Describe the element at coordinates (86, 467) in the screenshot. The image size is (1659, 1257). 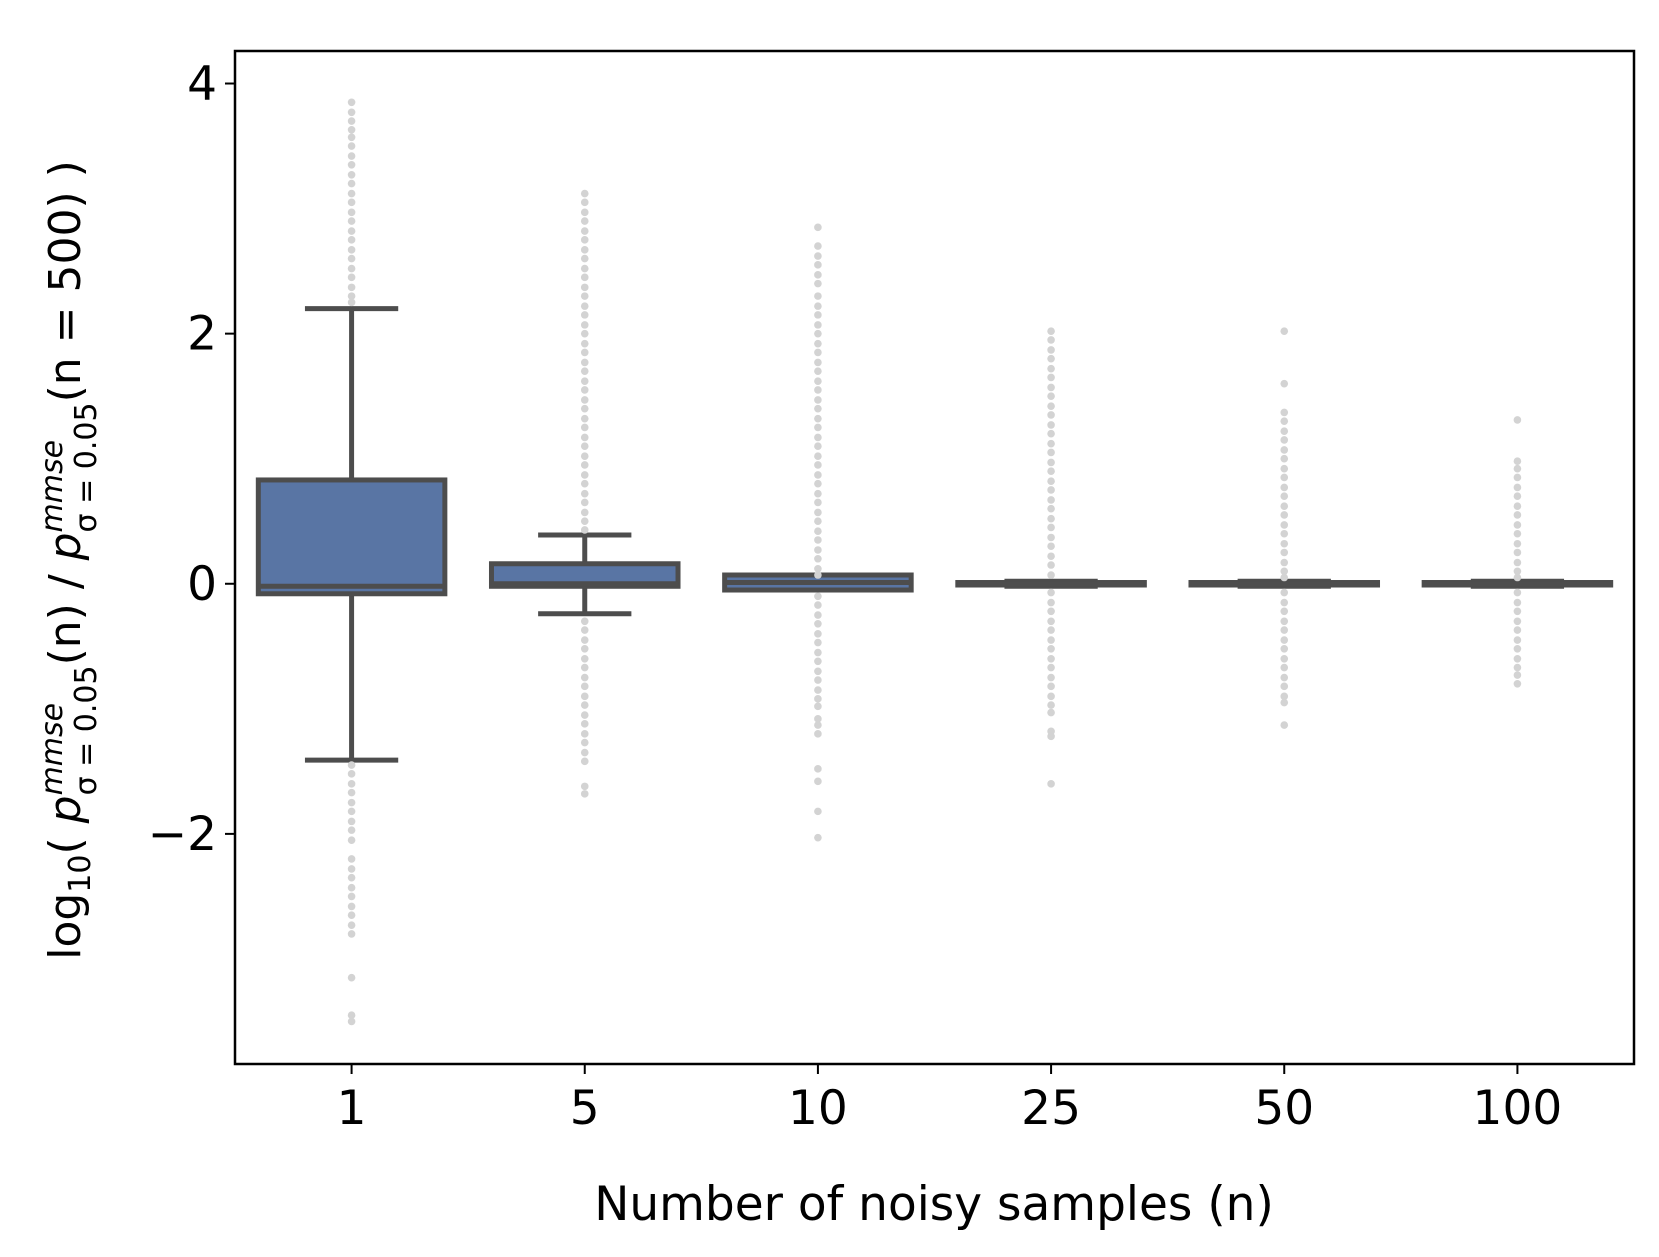
I see `y-label-part: σ = 0.05` at that location.